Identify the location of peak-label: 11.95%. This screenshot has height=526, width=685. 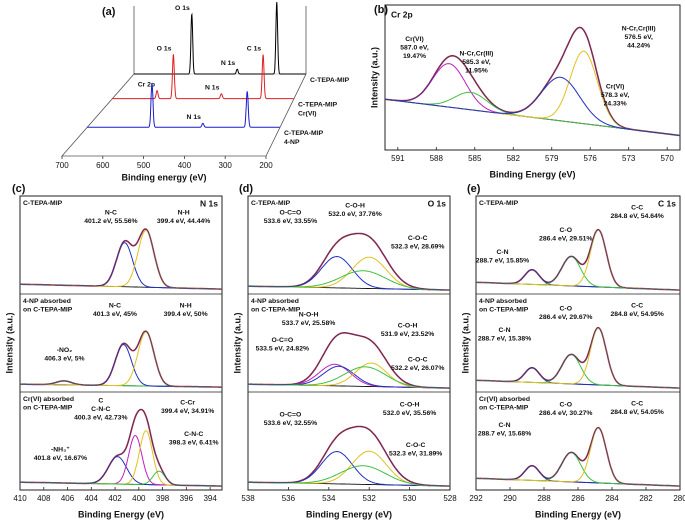
(476, 70).